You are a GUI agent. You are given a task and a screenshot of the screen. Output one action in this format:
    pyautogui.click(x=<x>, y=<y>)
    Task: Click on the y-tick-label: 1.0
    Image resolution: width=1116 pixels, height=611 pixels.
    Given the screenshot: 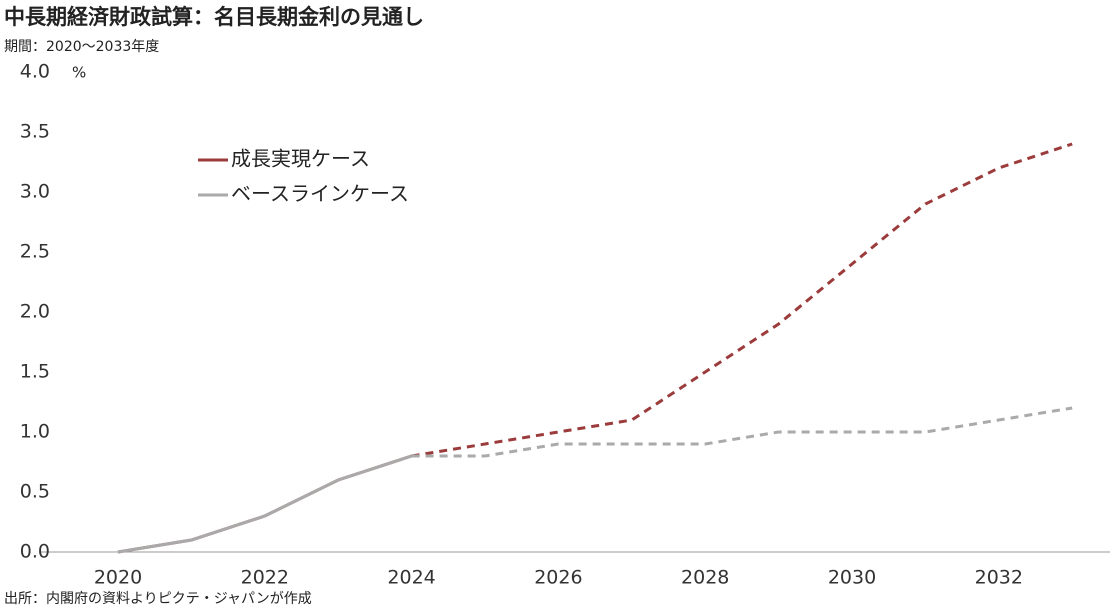 What is the action you would take?
    pyautogui.click(x=35, y=432)
    